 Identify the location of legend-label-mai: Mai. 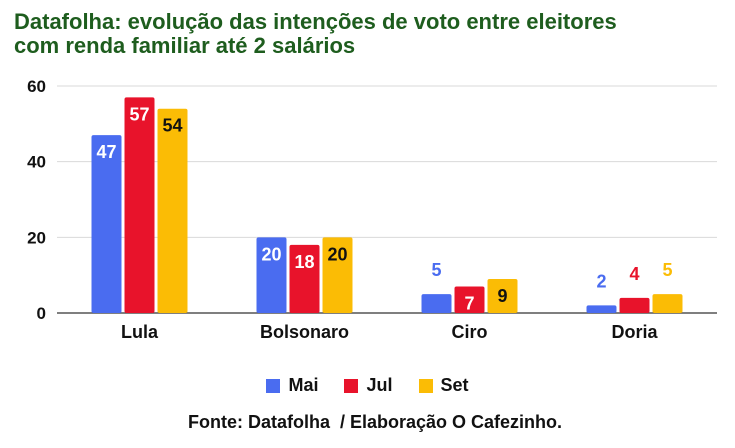
(303, 385).